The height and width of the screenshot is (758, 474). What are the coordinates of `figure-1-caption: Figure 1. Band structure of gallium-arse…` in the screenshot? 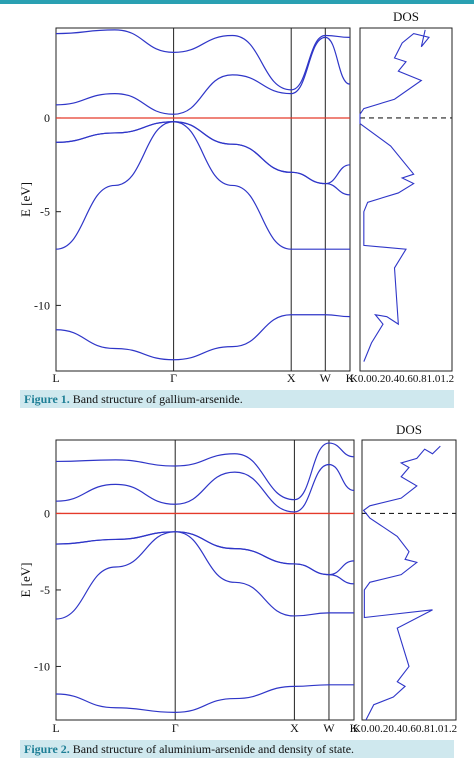 It's located at (237, 399).